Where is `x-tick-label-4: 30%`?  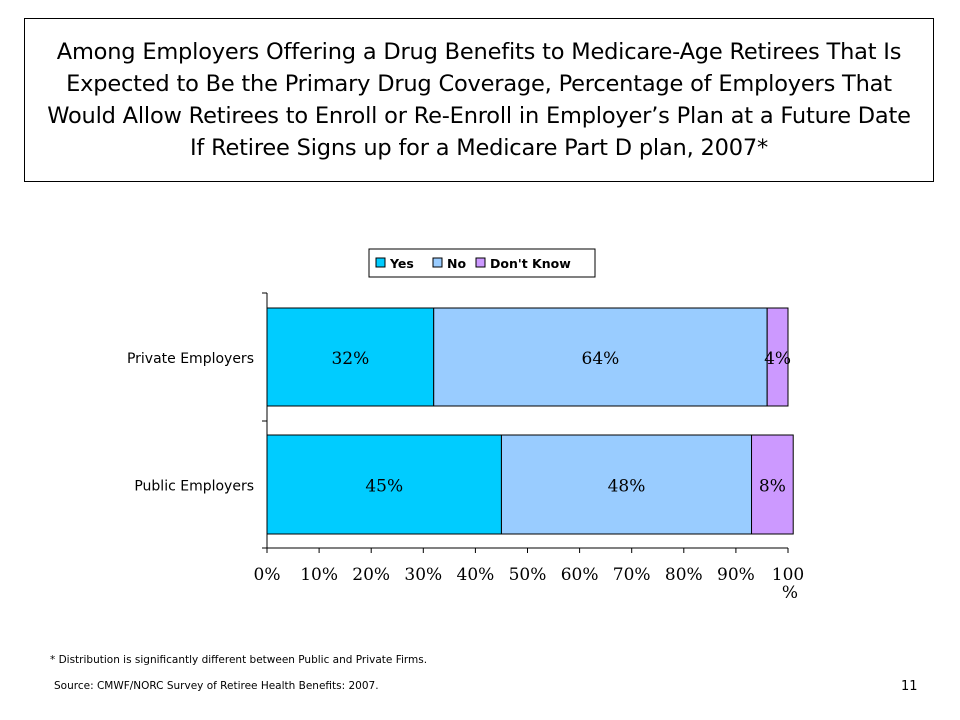 x-tick-label-4: 30% is located at coordinates (423, 575).